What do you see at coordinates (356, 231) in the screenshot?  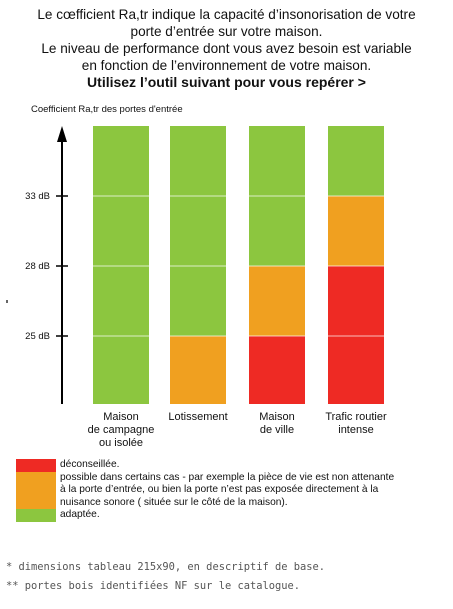 I see `cell-col4-band2` at bounding box center [356, 231].